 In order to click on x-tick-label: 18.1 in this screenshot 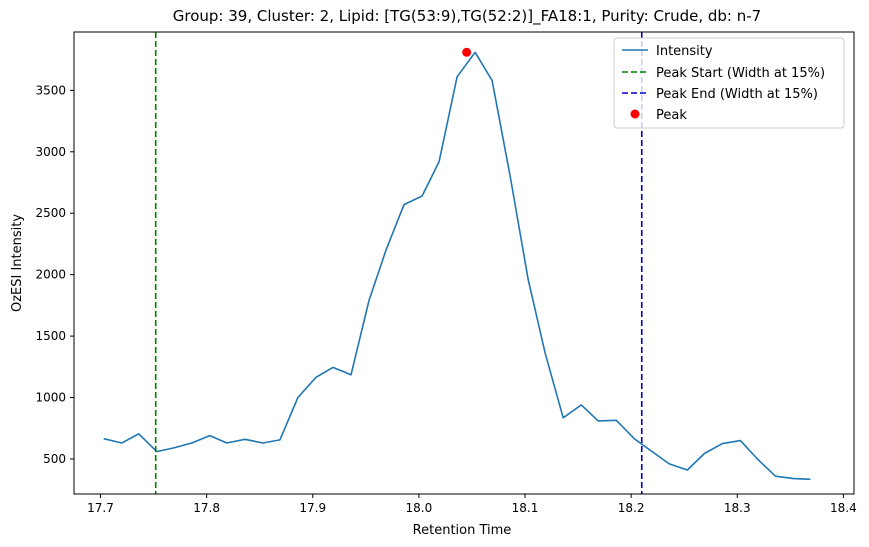, I will do `click(525, 508)`.